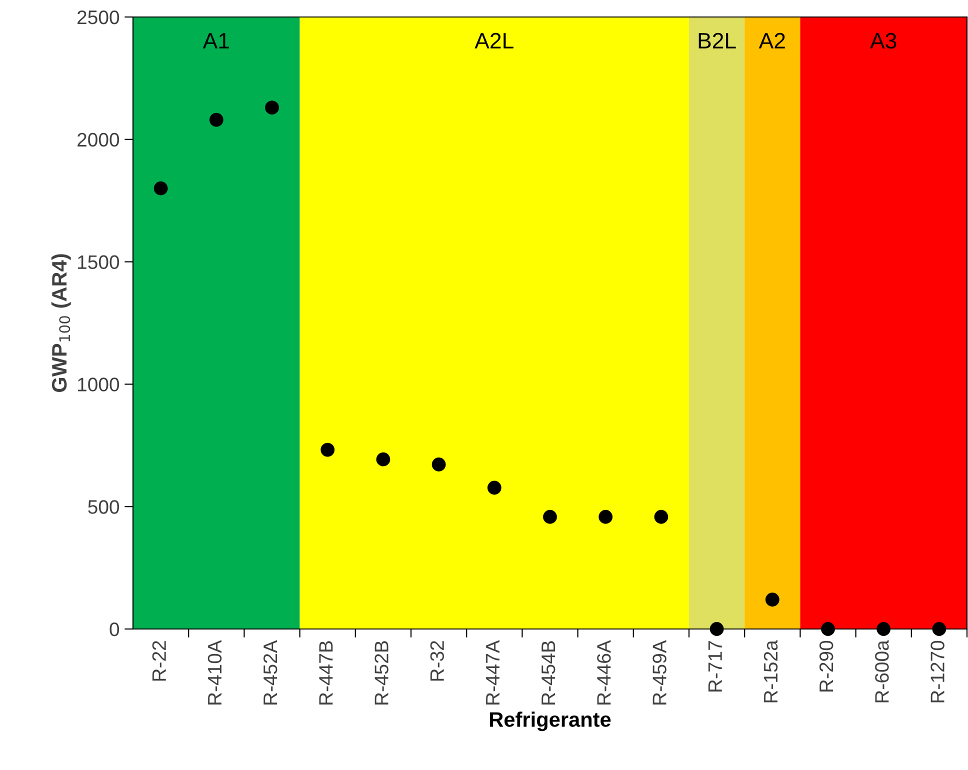 The width and height of the screenshot is (968, 770). What do you see at coordinates (883, 40) in the screenshot?
I see `band-label: A3` at bounding box center [883, 40].